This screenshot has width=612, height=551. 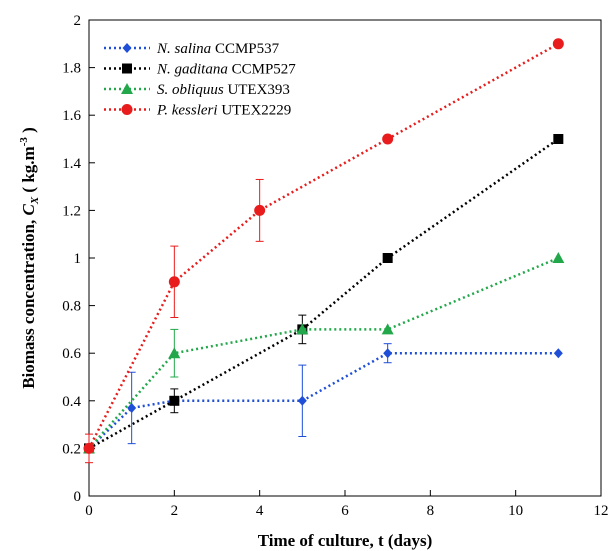 What do you see at coordinates (260, 511) in the screenshot?
I see `x-tick-label: 4` at bounding box center [260, 511].